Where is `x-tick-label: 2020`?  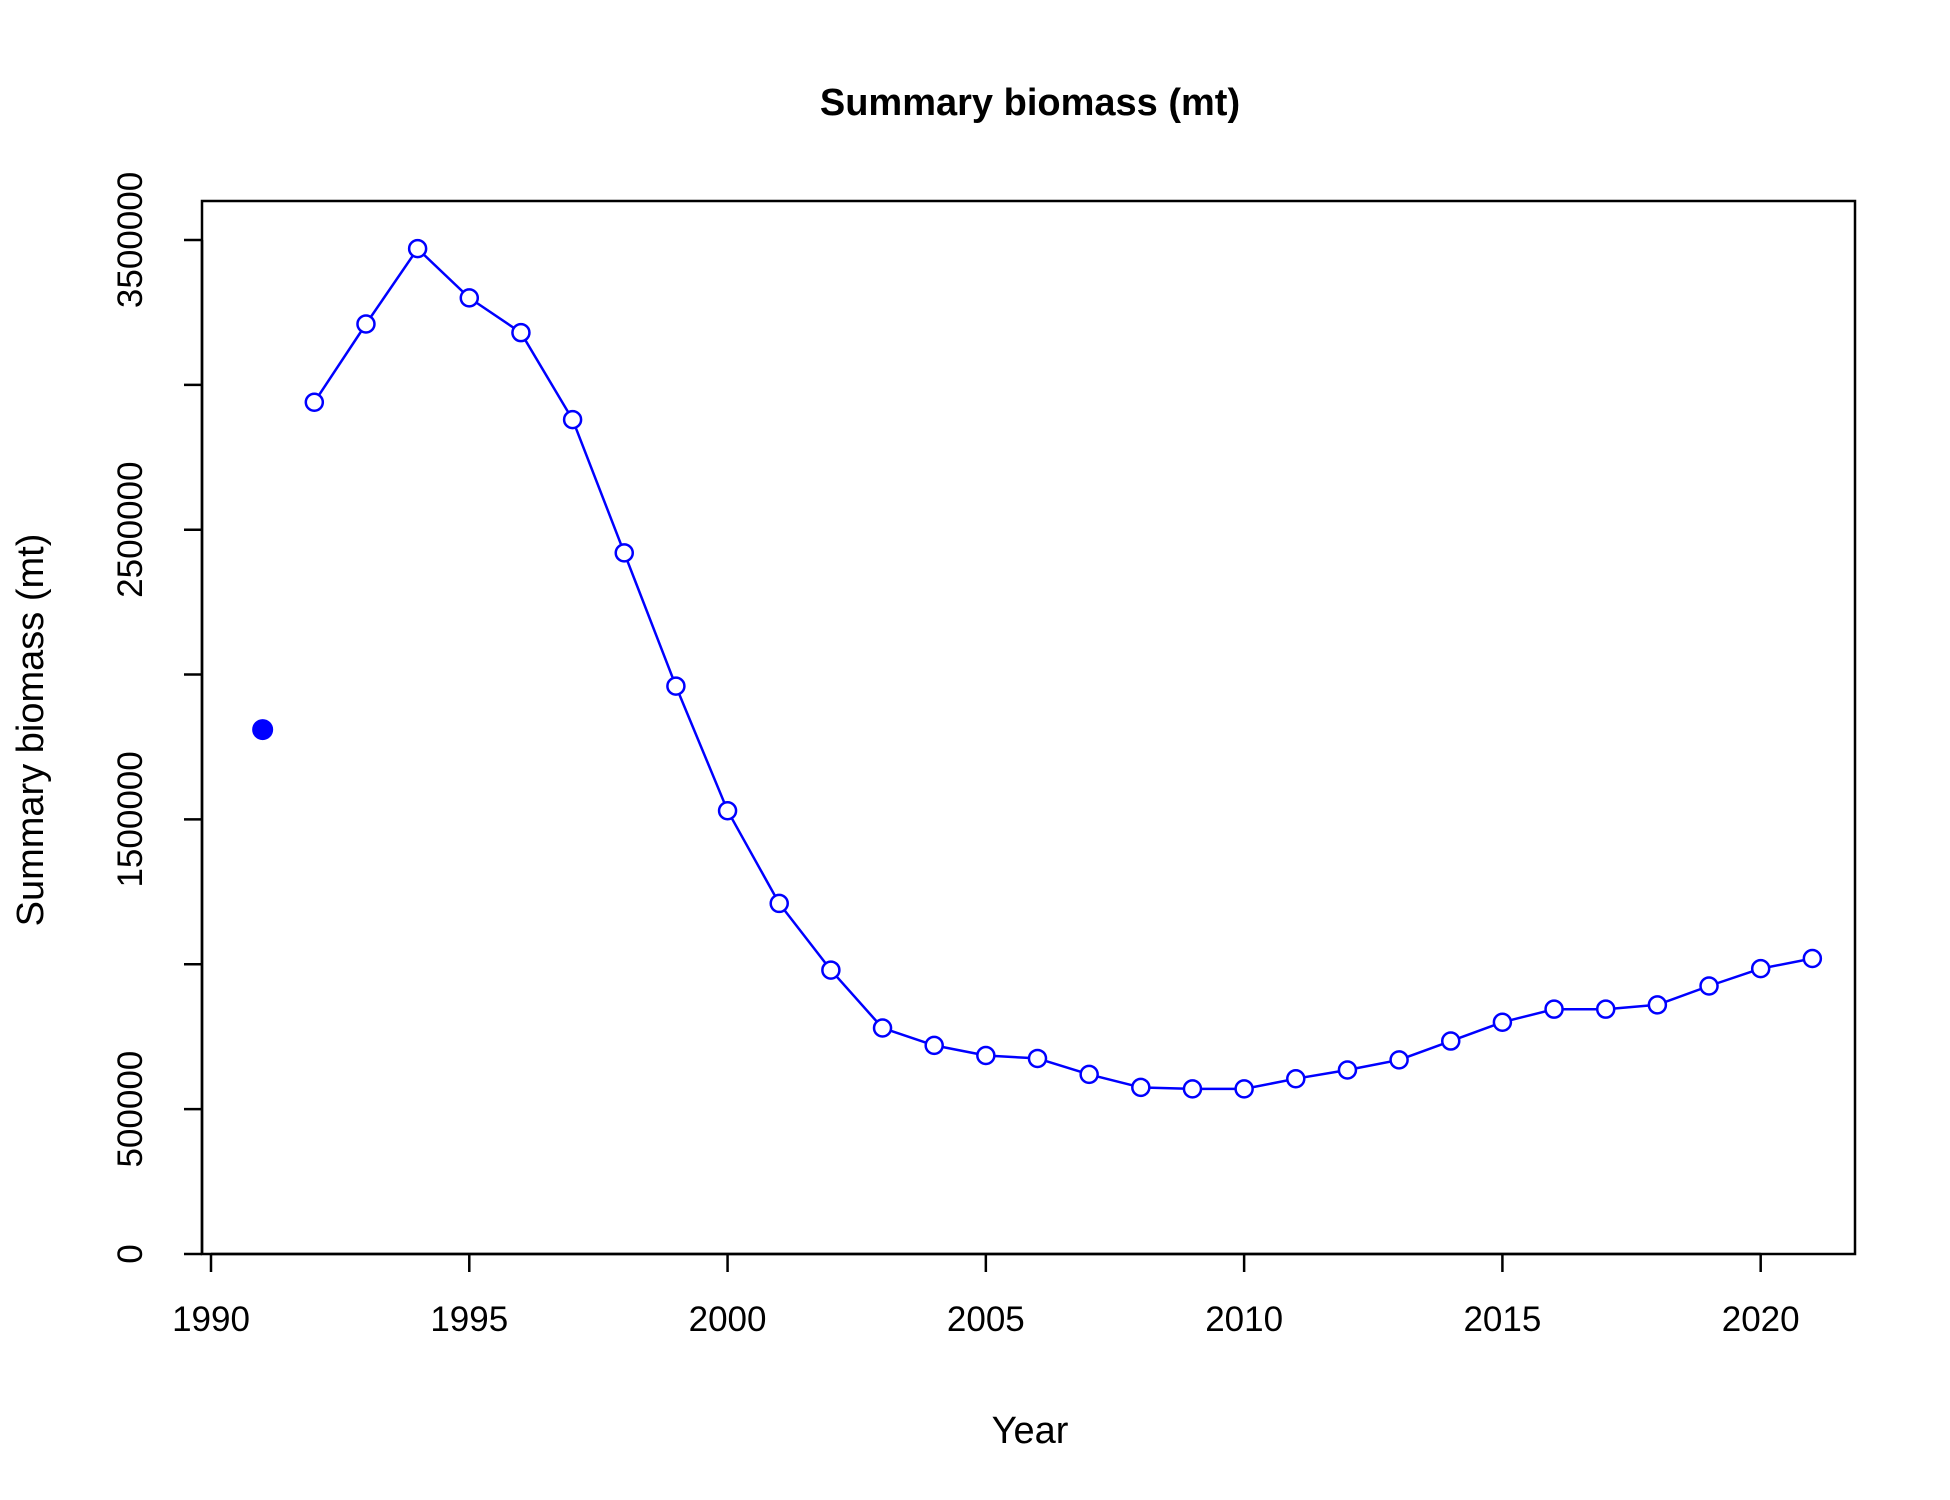 x-tick-label: 2020 is located at coordinates (1761, 1319).